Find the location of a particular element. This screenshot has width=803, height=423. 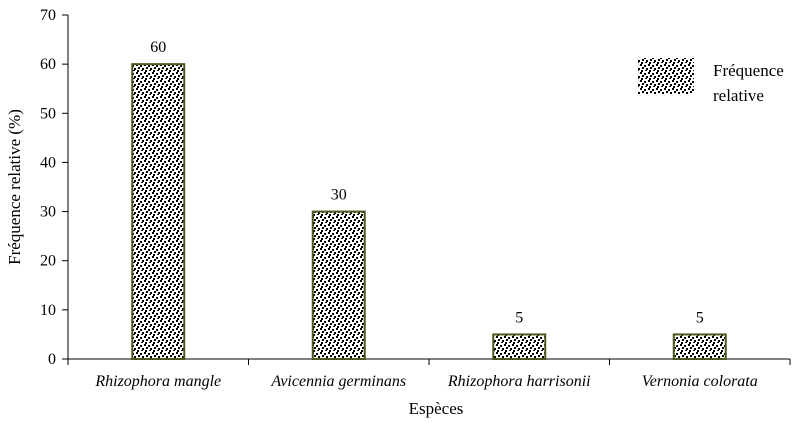

y-tick-label: 0 is located at coordinates (52, 359).